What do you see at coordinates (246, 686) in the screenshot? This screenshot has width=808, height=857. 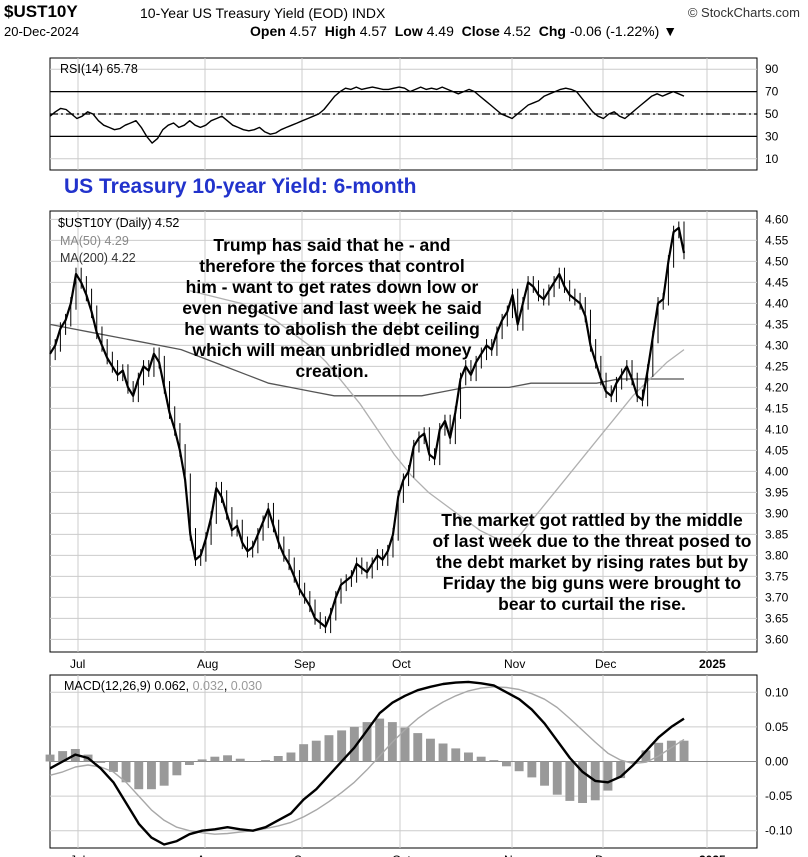 I see `hist-legend-value: 0.030` at bounding box center [246, 686].